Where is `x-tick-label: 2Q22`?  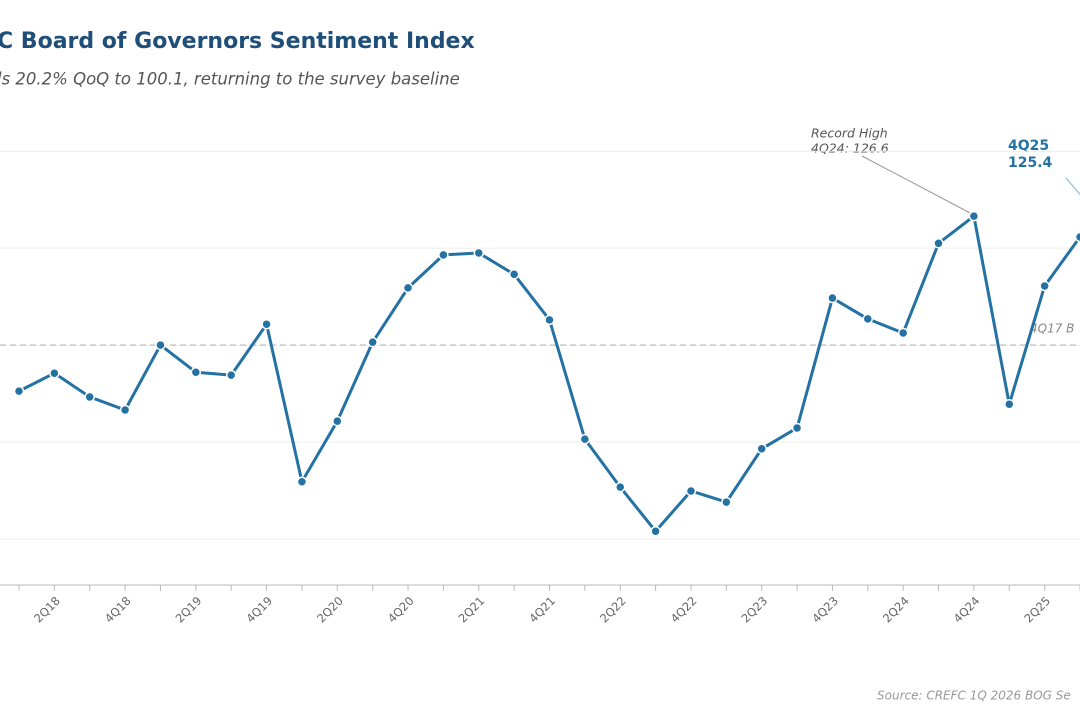
x-tick-label: 2Q22 is located at coordinates (613, 610).